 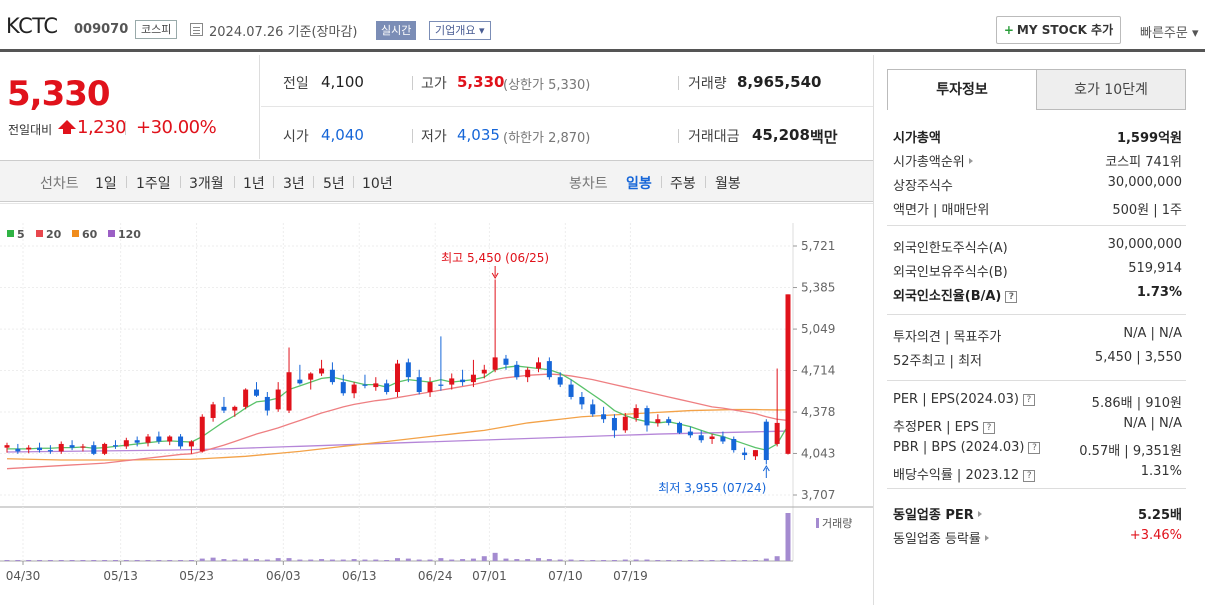 I want to click on realtime-button: 실시간, so click(x=396, y=30).